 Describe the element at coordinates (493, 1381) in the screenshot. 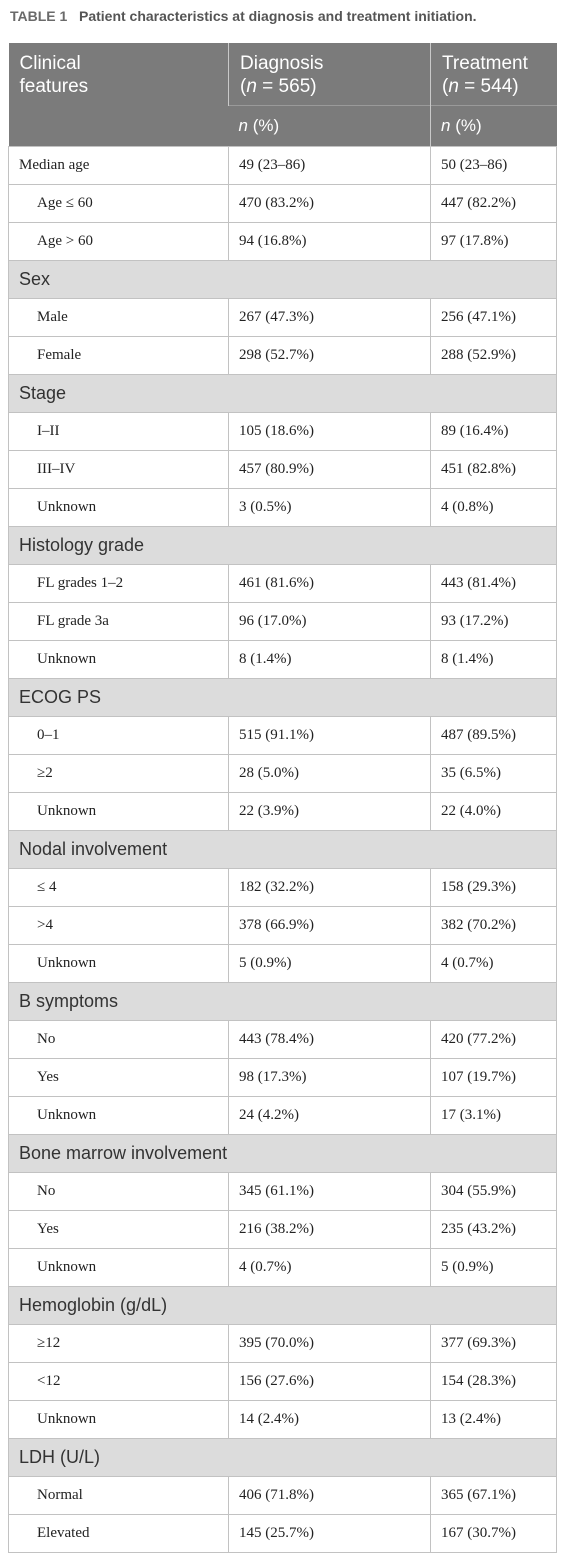

I see `treatment-cell: 154 (28.3%)` at that location.